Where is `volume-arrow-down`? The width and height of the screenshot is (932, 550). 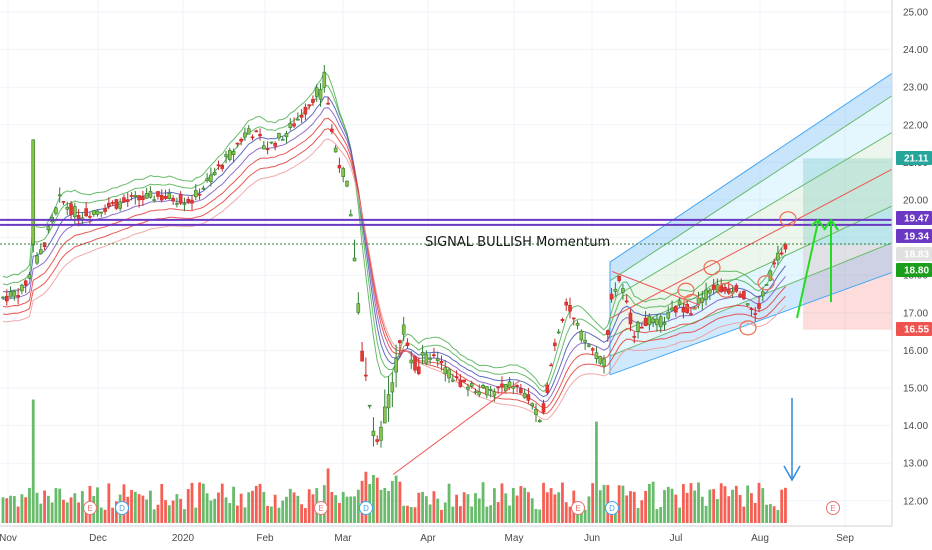
volume-arrow-down is located at coordinates (792, 440).